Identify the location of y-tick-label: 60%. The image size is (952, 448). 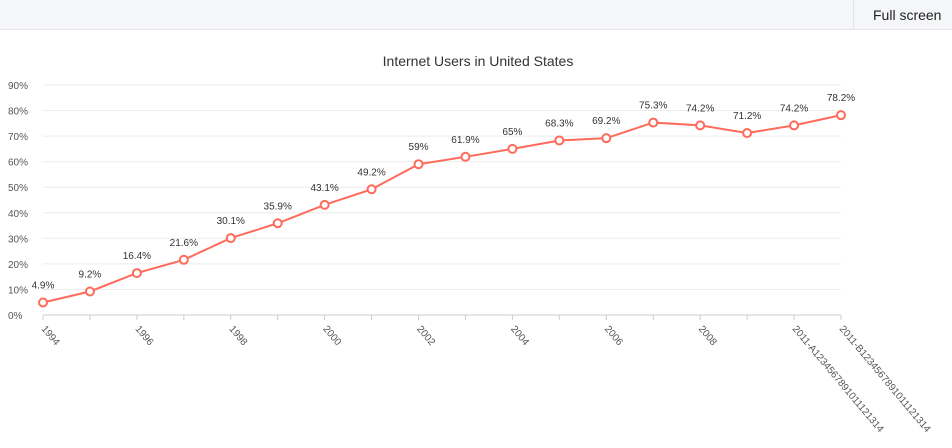
(18, 163).